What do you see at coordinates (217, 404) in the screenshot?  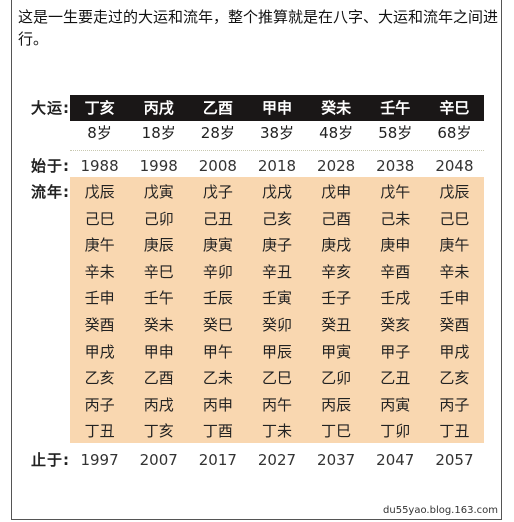 I see `liunian-cell: 丙申` at bounding box center [217, 404].